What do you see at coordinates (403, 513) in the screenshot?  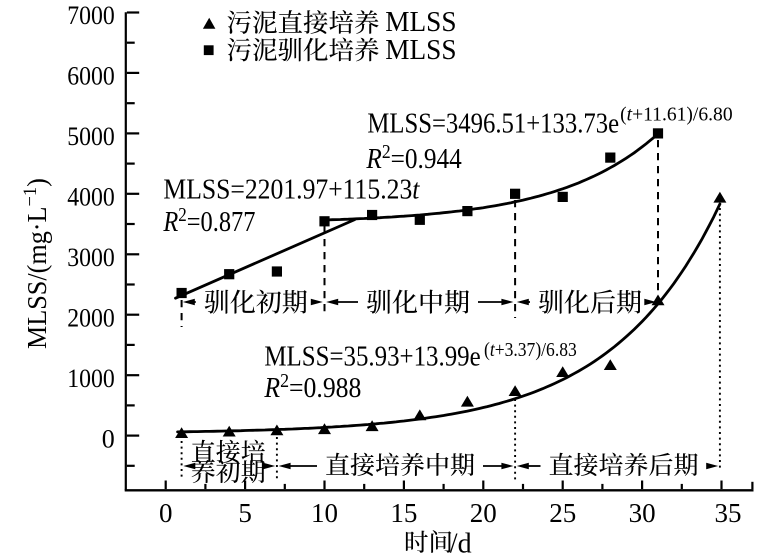 I see `svg-text: 15` at bounding box center [403, 513].